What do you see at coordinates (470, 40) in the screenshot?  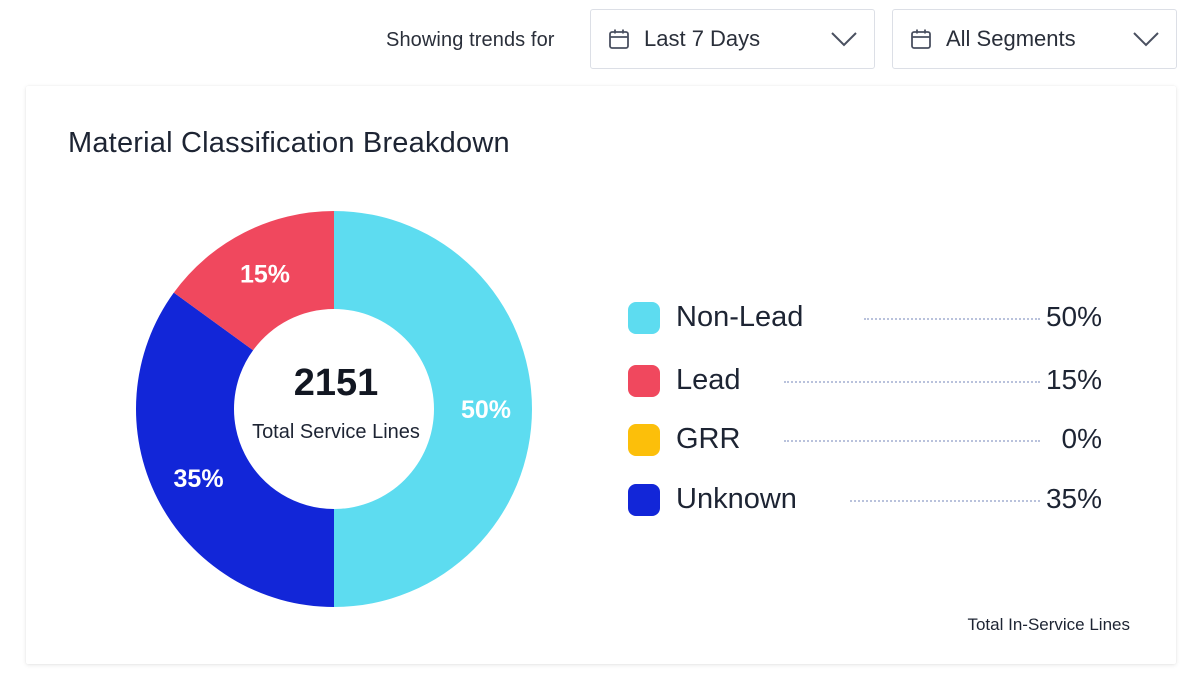 I see `trend-label: Showing trends for` at bounding box center [470, 40].